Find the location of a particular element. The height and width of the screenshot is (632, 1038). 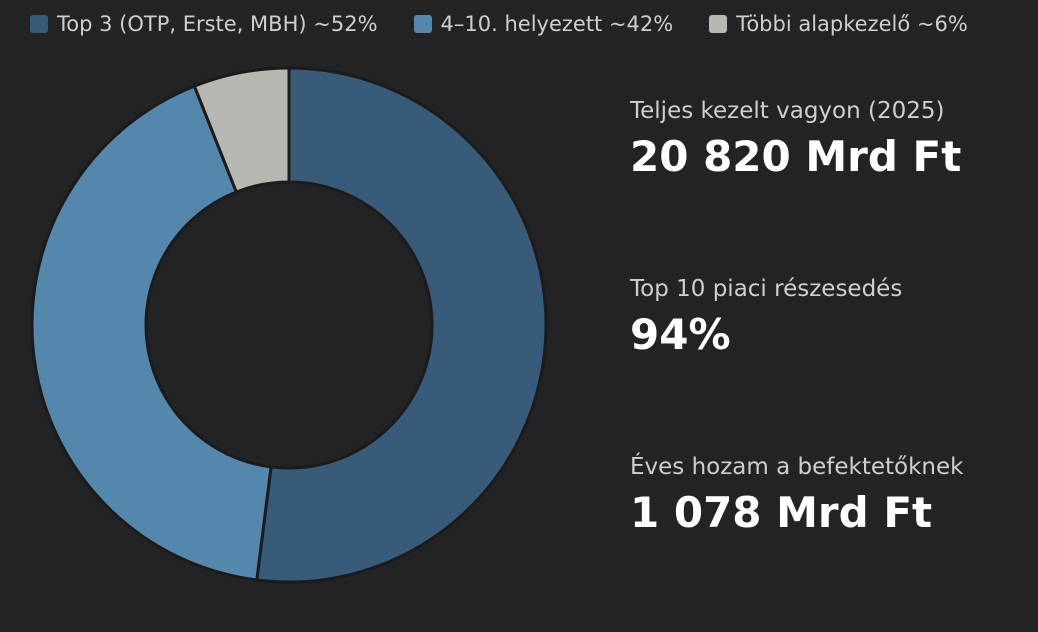

stat: Éves hozam a befektetőknek 1 078 Mrd Ft is located at coordinates (796, 543).